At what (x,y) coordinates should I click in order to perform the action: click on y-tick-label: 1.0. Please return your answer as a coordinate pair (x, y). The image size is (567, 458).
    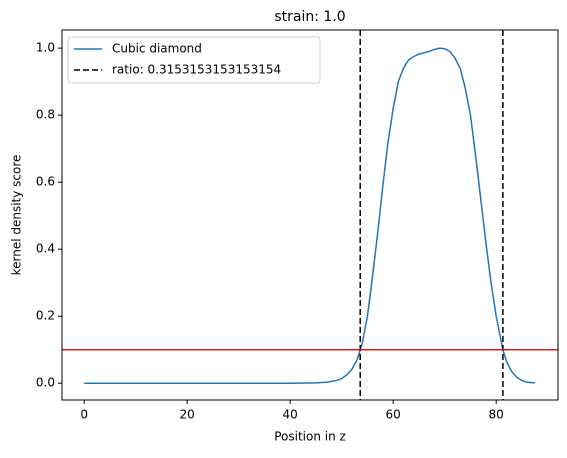
    Looking at the image, I should click on (45, 48).